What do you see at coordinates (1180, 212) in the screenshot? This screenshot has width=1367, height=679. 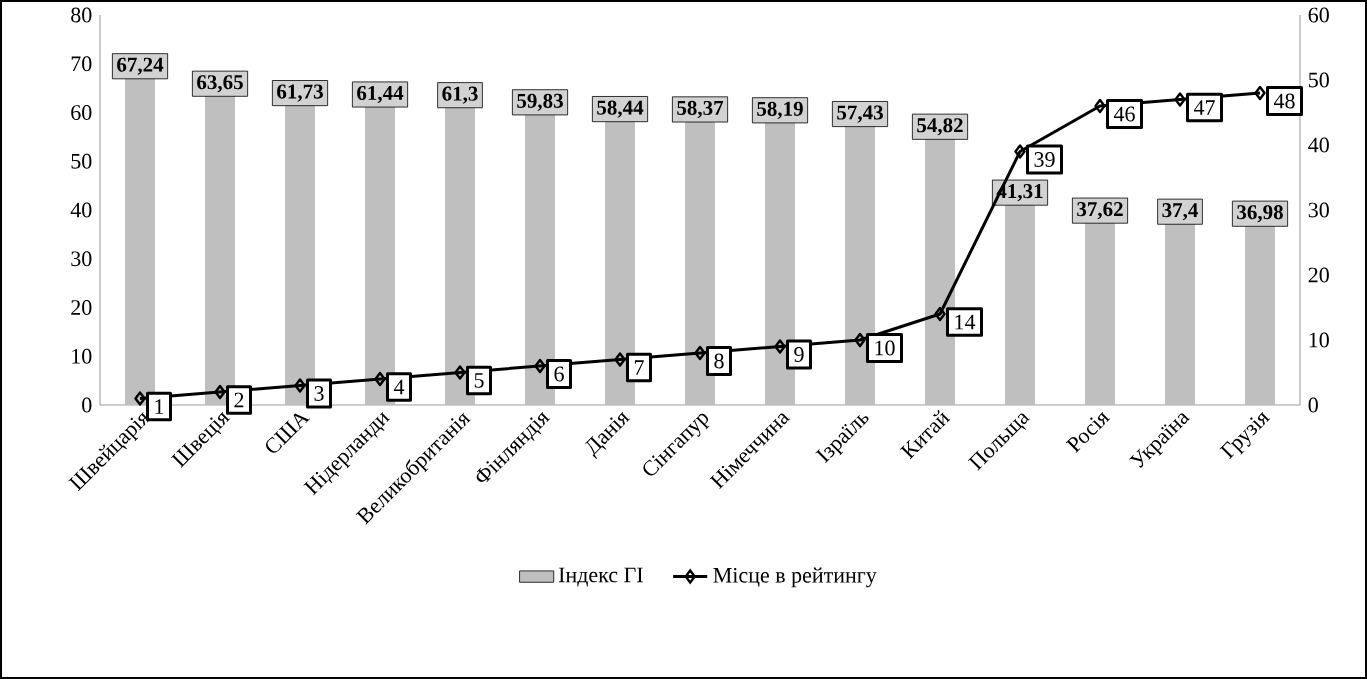 I see `data-label: 37,4` at bounding box center [1180, 212].